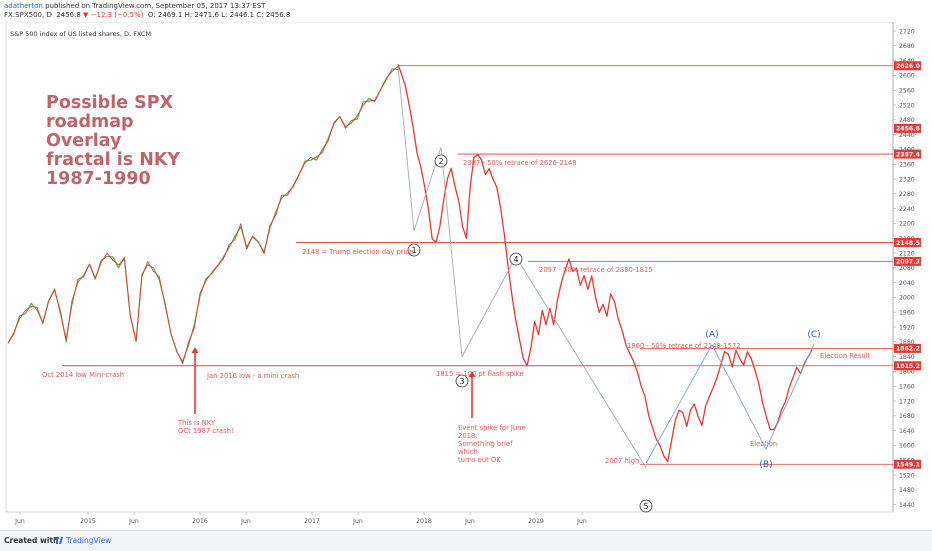  Describe the element at coordinates (907, 224) in the screenshot. I see `y-tick-label: 2200` at that location.